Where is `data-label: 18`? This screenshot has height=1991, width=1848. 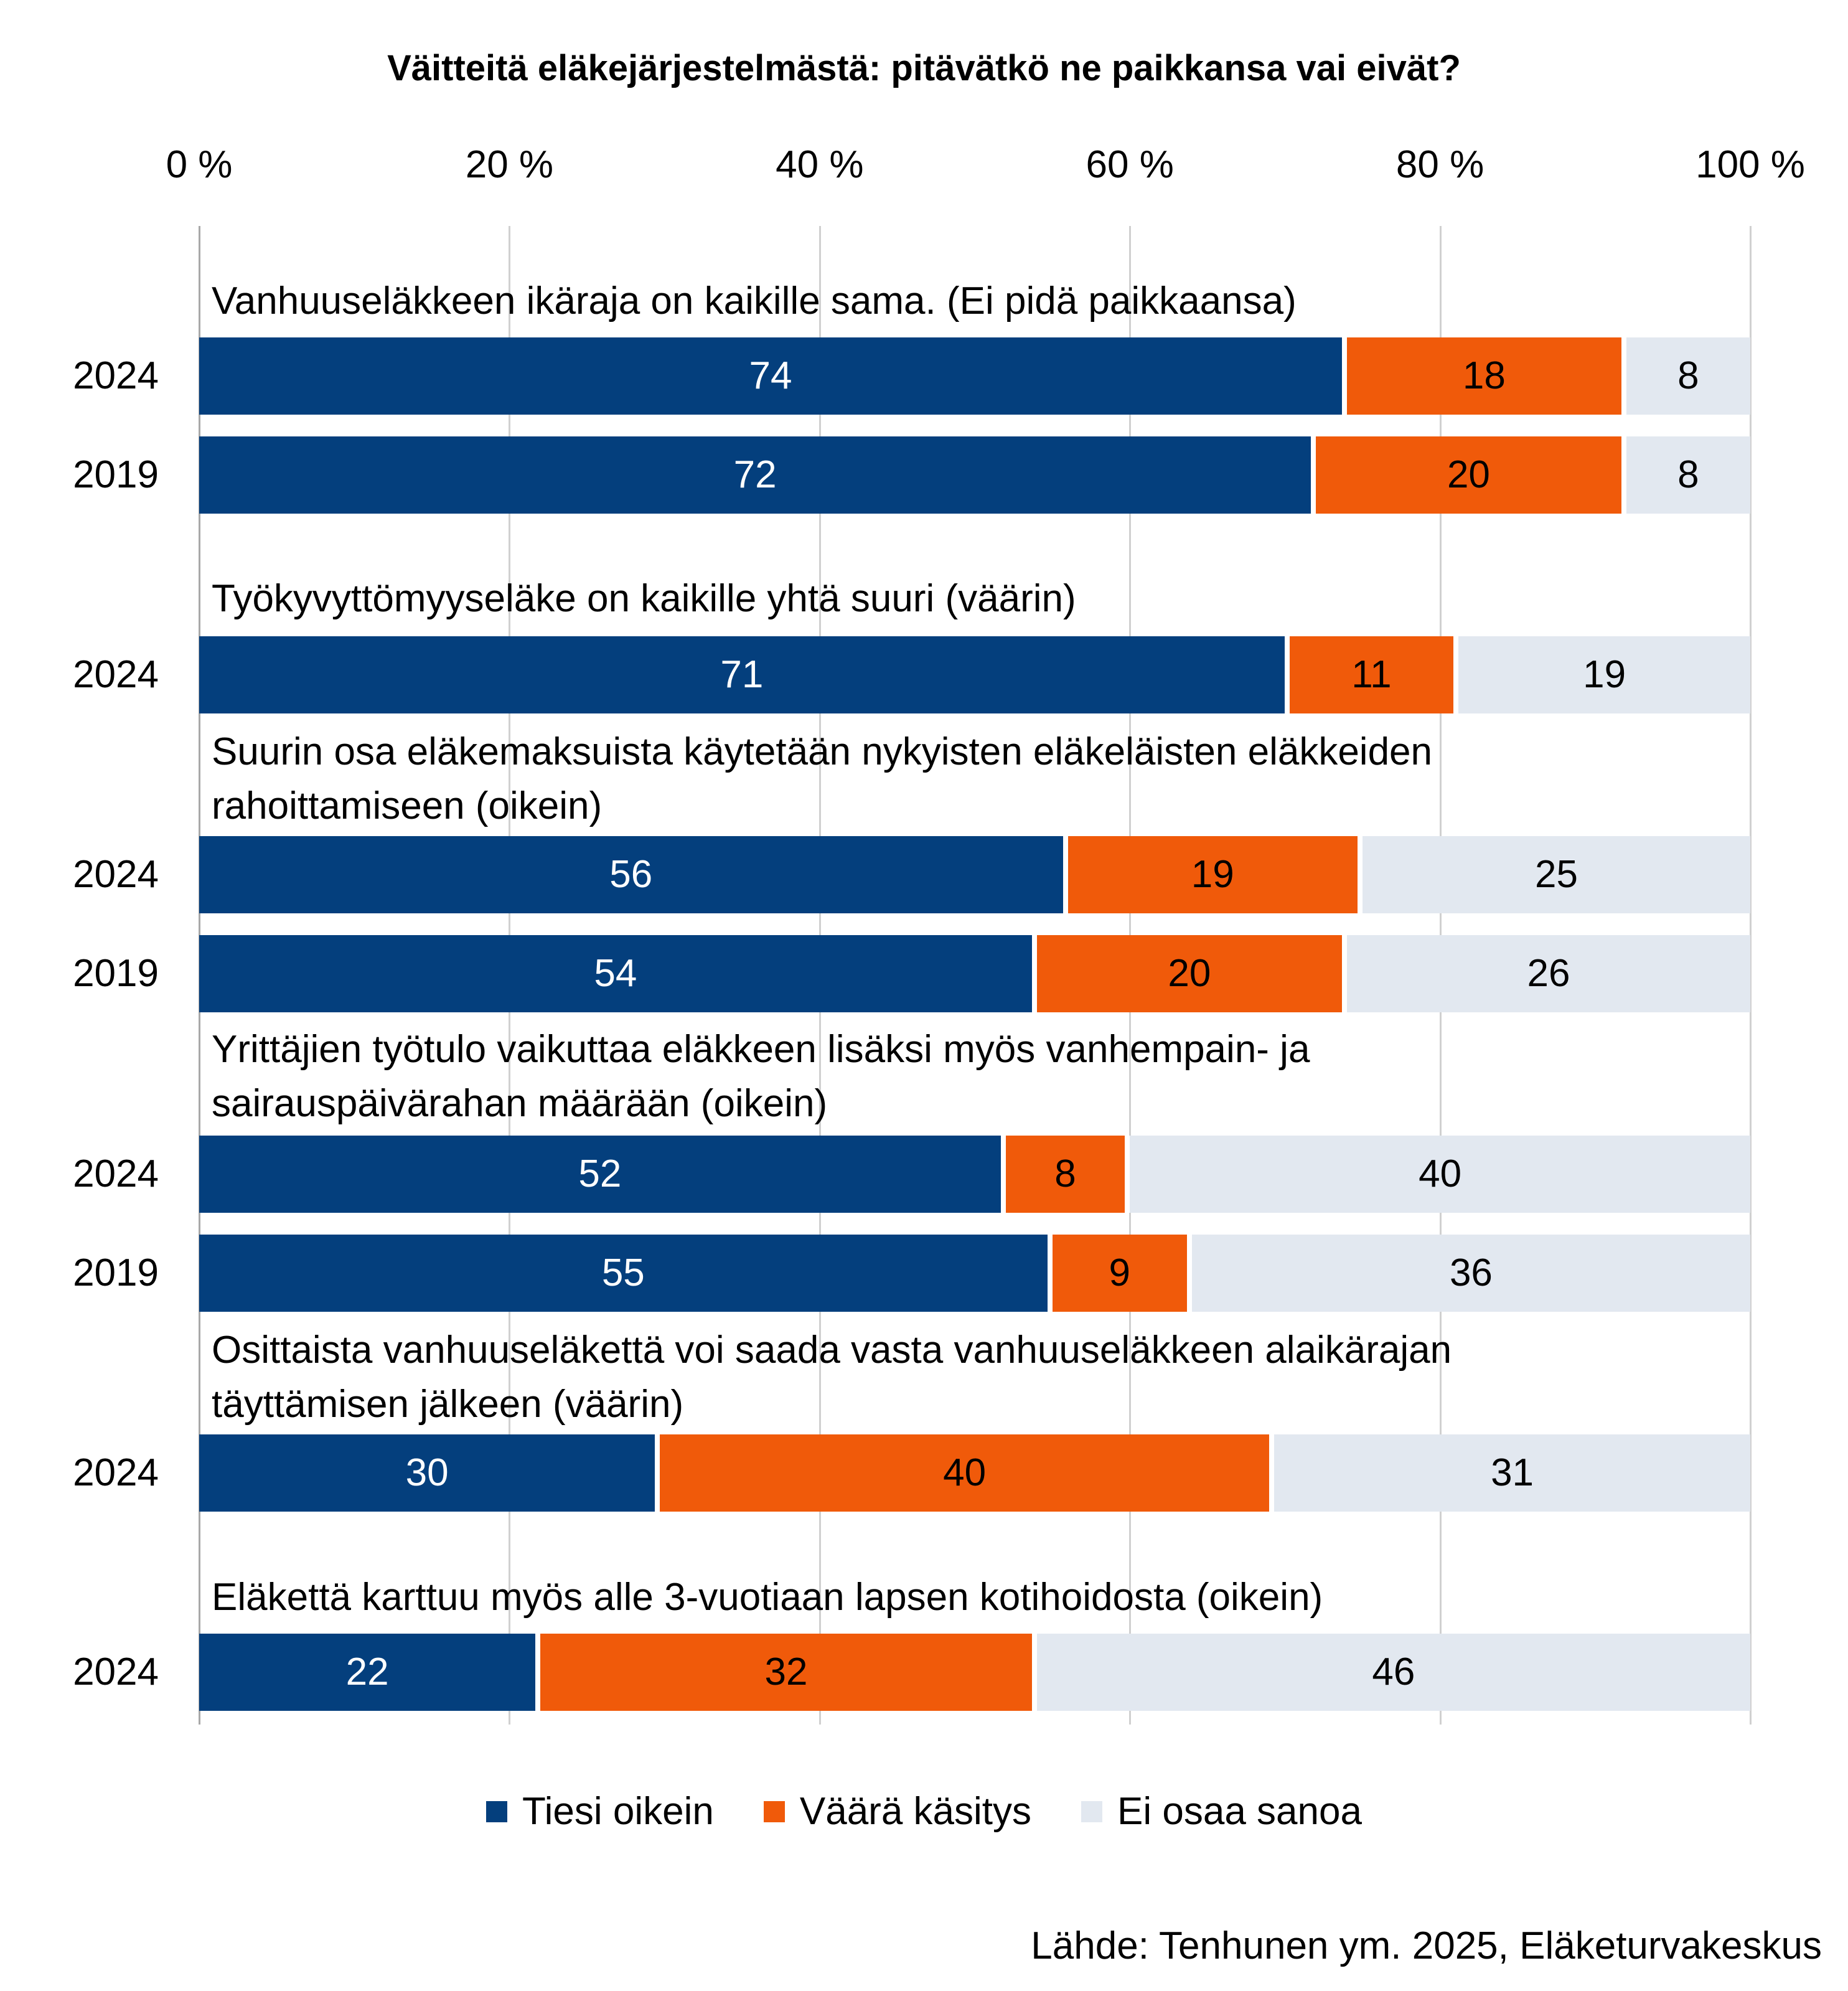 data-label: 18 is located at coordinates (1484, 375).